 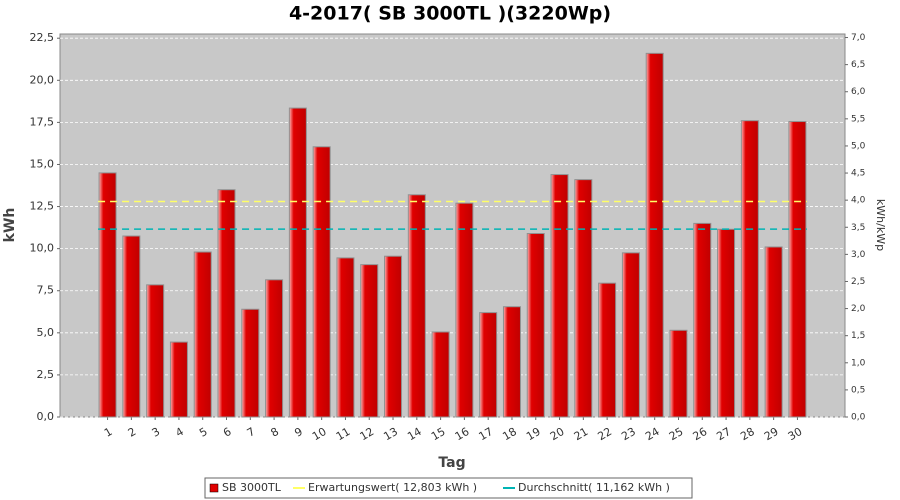 What do you see at coordinates (214, 488) in the screenshot?
I see `legend-swatch` at bounding box center [214, 488].